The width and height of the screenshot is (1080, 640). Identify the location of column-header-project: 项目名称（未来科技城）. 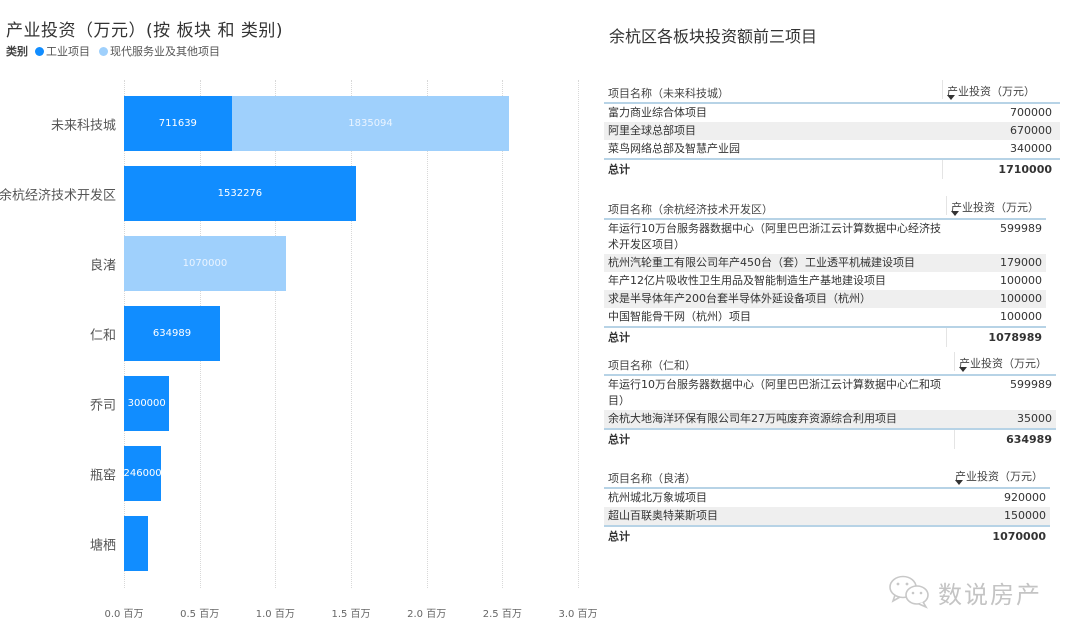
(668, 93).